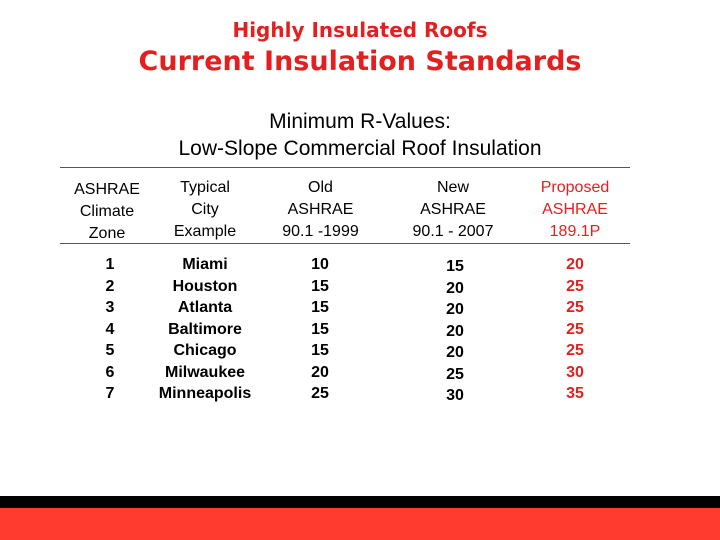 This screenshot has width=720, height=540. Describe the element at coordinates (110, 307) in the screenshot. I see `table-cell: 3` at that location.